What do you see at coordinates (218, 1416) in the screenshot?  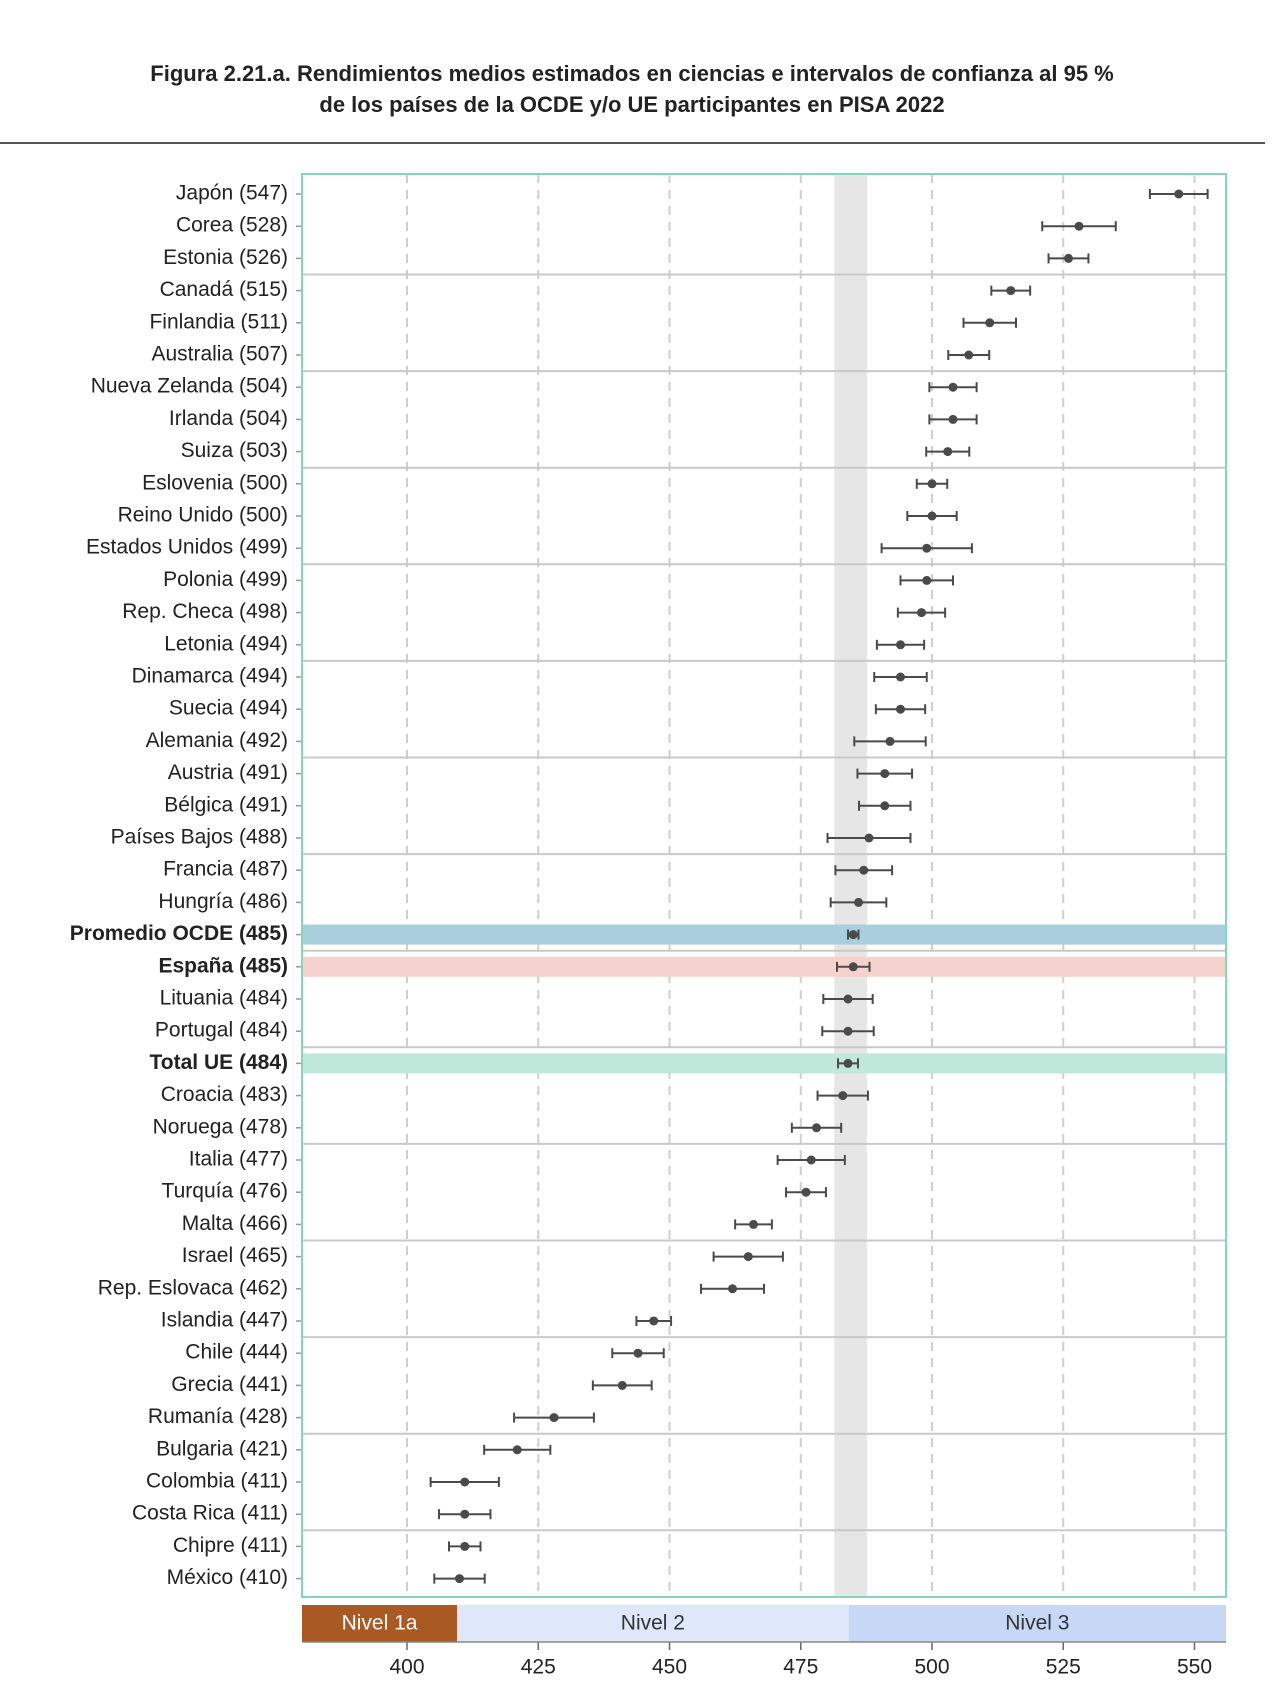 I see `y-tick-label: Rumanía (428)` at bounding box center [218, 1416].